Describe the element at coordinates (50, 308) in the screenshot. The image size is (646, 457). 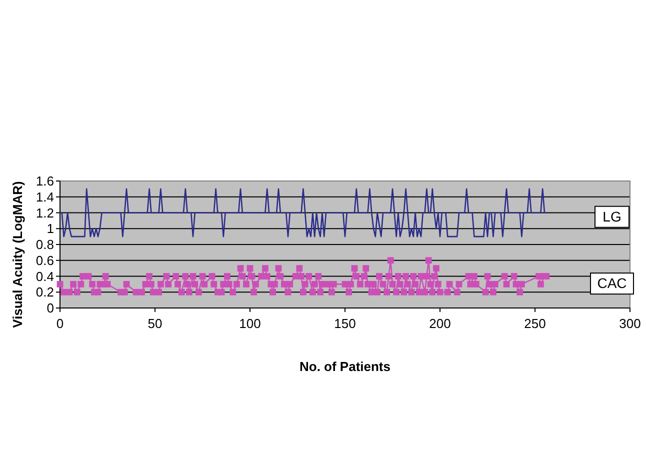
I see `y-tick-label: 0` at that location.